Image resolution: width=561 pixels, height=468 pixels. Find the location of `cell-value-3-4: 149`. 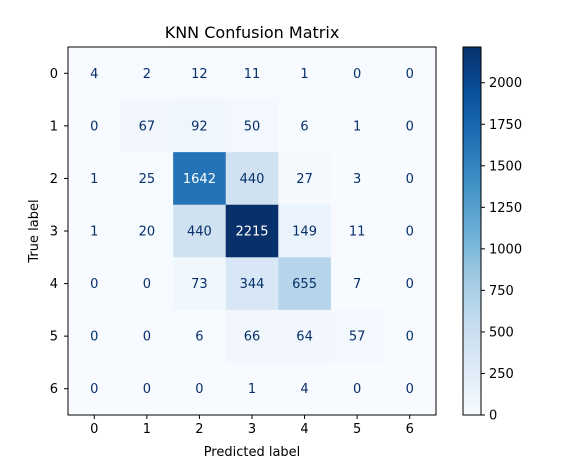

cell-value-3-4: 149 is located at coordinates (304, 232).